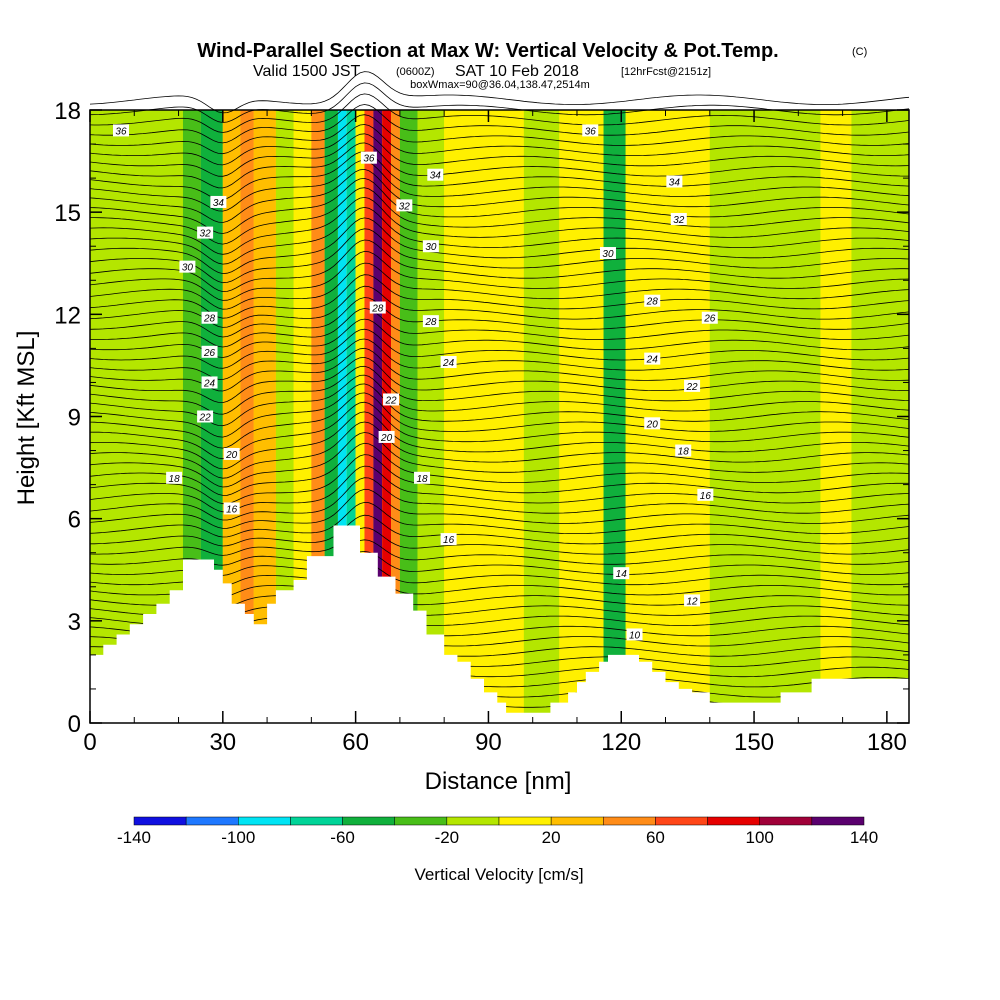  What do you see at coordinates (498, 781) in the screenshot?
I see `x-axis-label: Distance [nm]` at bounding box center [498, 781].